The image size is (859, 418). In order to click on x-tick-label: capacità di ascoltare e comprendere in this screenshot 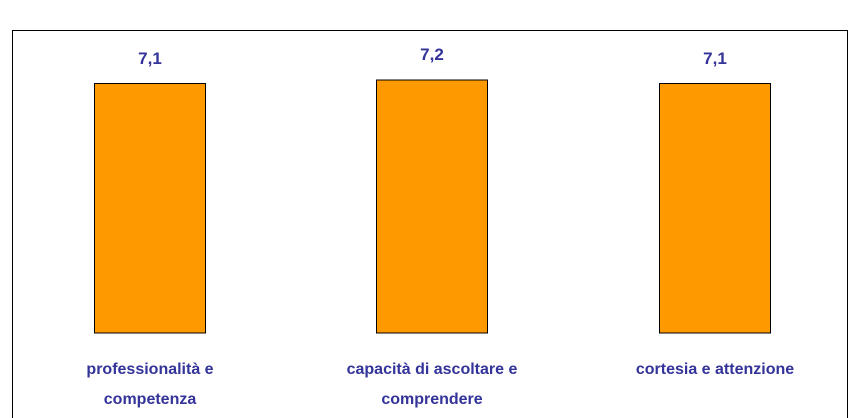, I will do `click(432, 384)`.